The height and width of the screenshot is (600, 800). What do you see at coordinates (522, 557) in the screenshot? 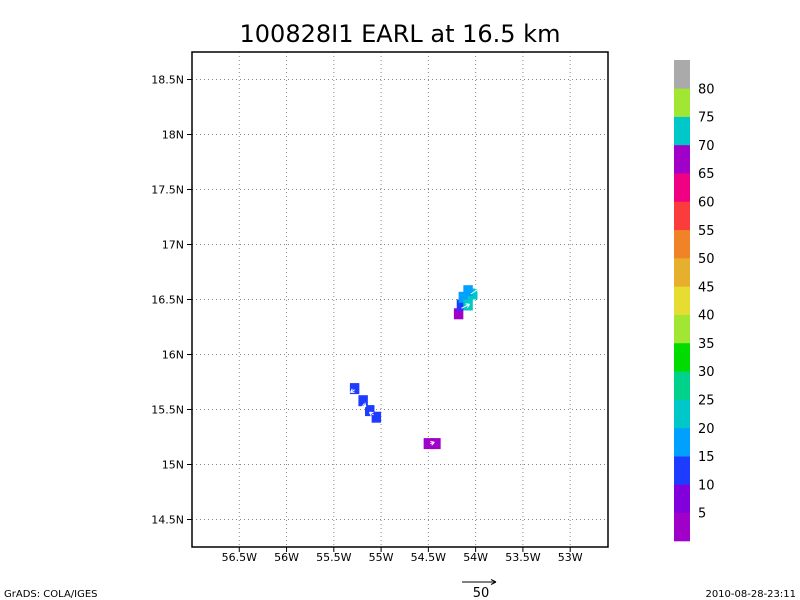
I see `x-tick-label: 53.5W` at bounding box center [522, 557].